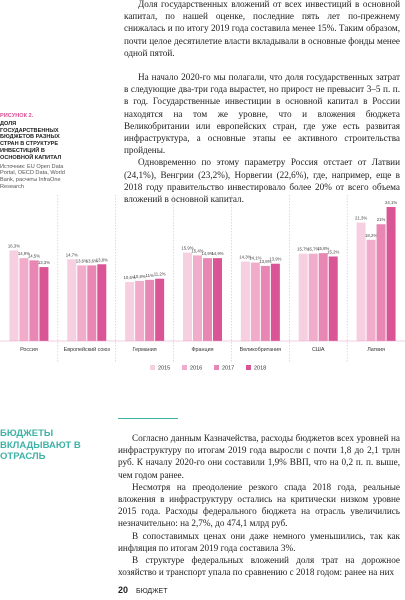 The image size is (405, 600). What do you see at coordinates (361, 218) in the screenshot?
I see `value-label: 21,3%` at bounding box center [361, 218].